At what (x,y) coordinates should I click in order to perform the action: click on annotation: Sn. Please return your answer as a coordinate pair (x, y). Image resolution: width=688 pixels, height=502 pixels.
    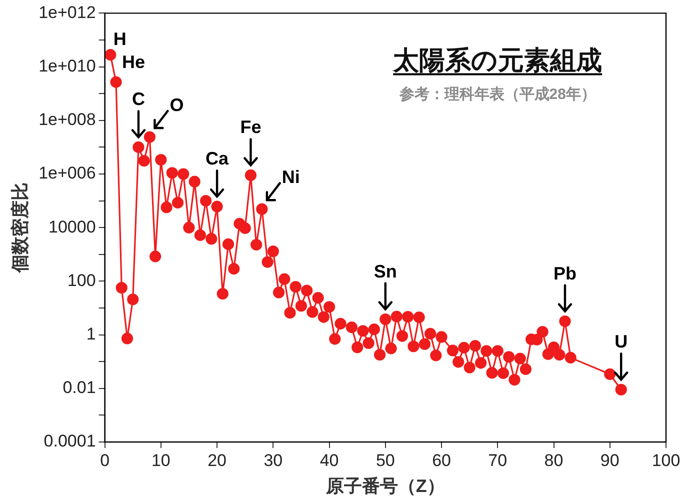
    Looking at the image, I should click on (385, 271).